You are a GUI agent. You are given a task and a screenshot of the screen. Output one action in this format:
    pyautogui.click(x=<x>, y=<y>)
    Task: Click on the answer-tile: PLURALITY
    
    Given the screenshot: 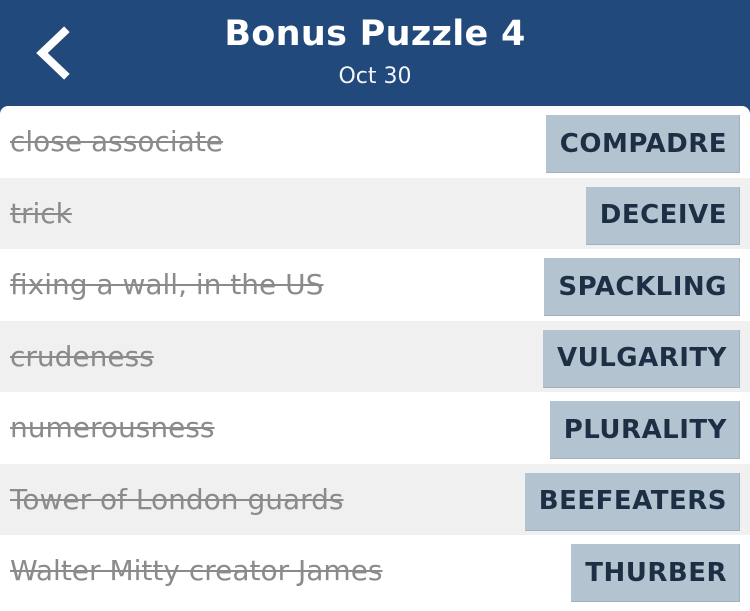 What is the action you would take?
    pyautogui.click(x=644, y=430)
    